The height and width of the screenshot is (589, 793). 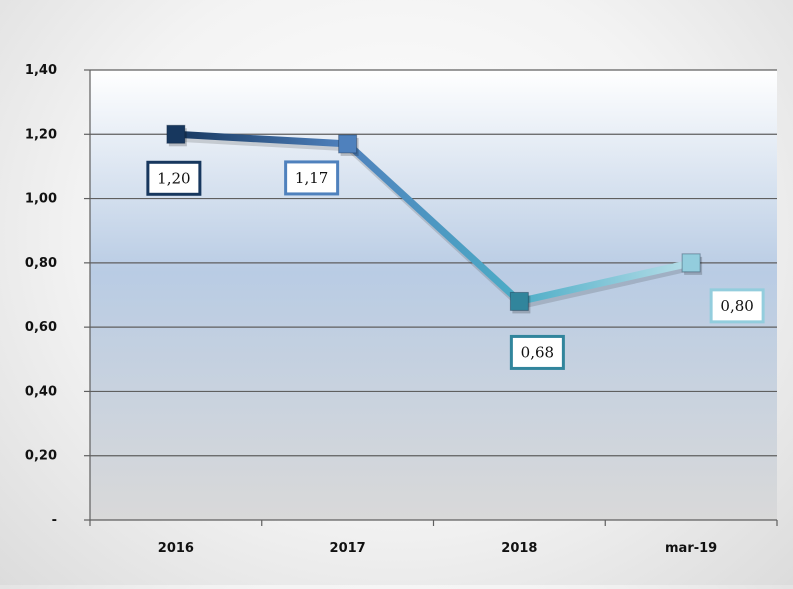 What do you see at coordinates (519, 548) in the screenshot?
I see `x-tick-label: 2018` at bounding box center [519, 548].